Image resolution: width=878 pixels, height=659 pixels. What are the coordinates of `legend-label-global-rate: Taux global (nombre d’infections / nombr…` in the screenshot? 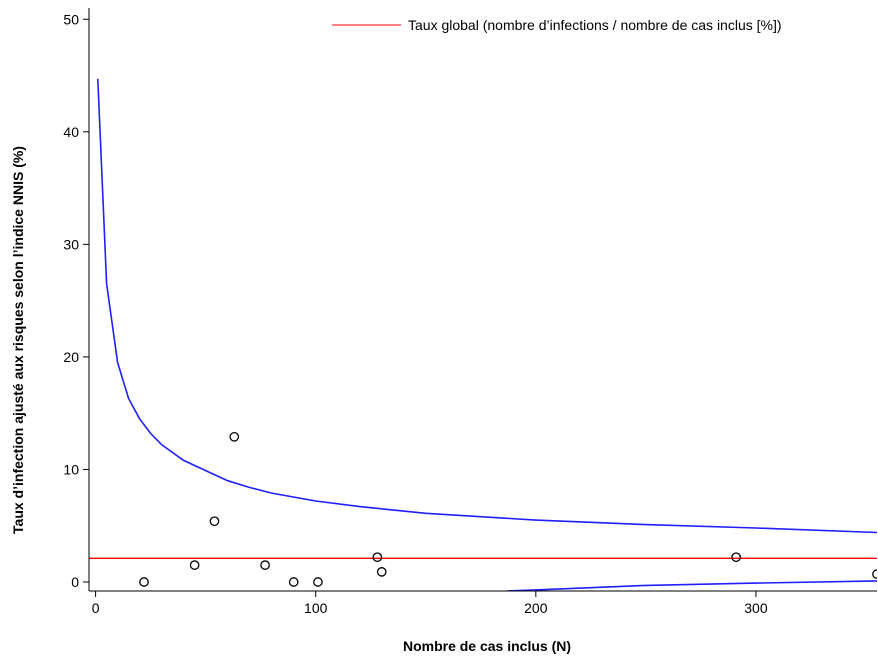 It's located at (595, 25).